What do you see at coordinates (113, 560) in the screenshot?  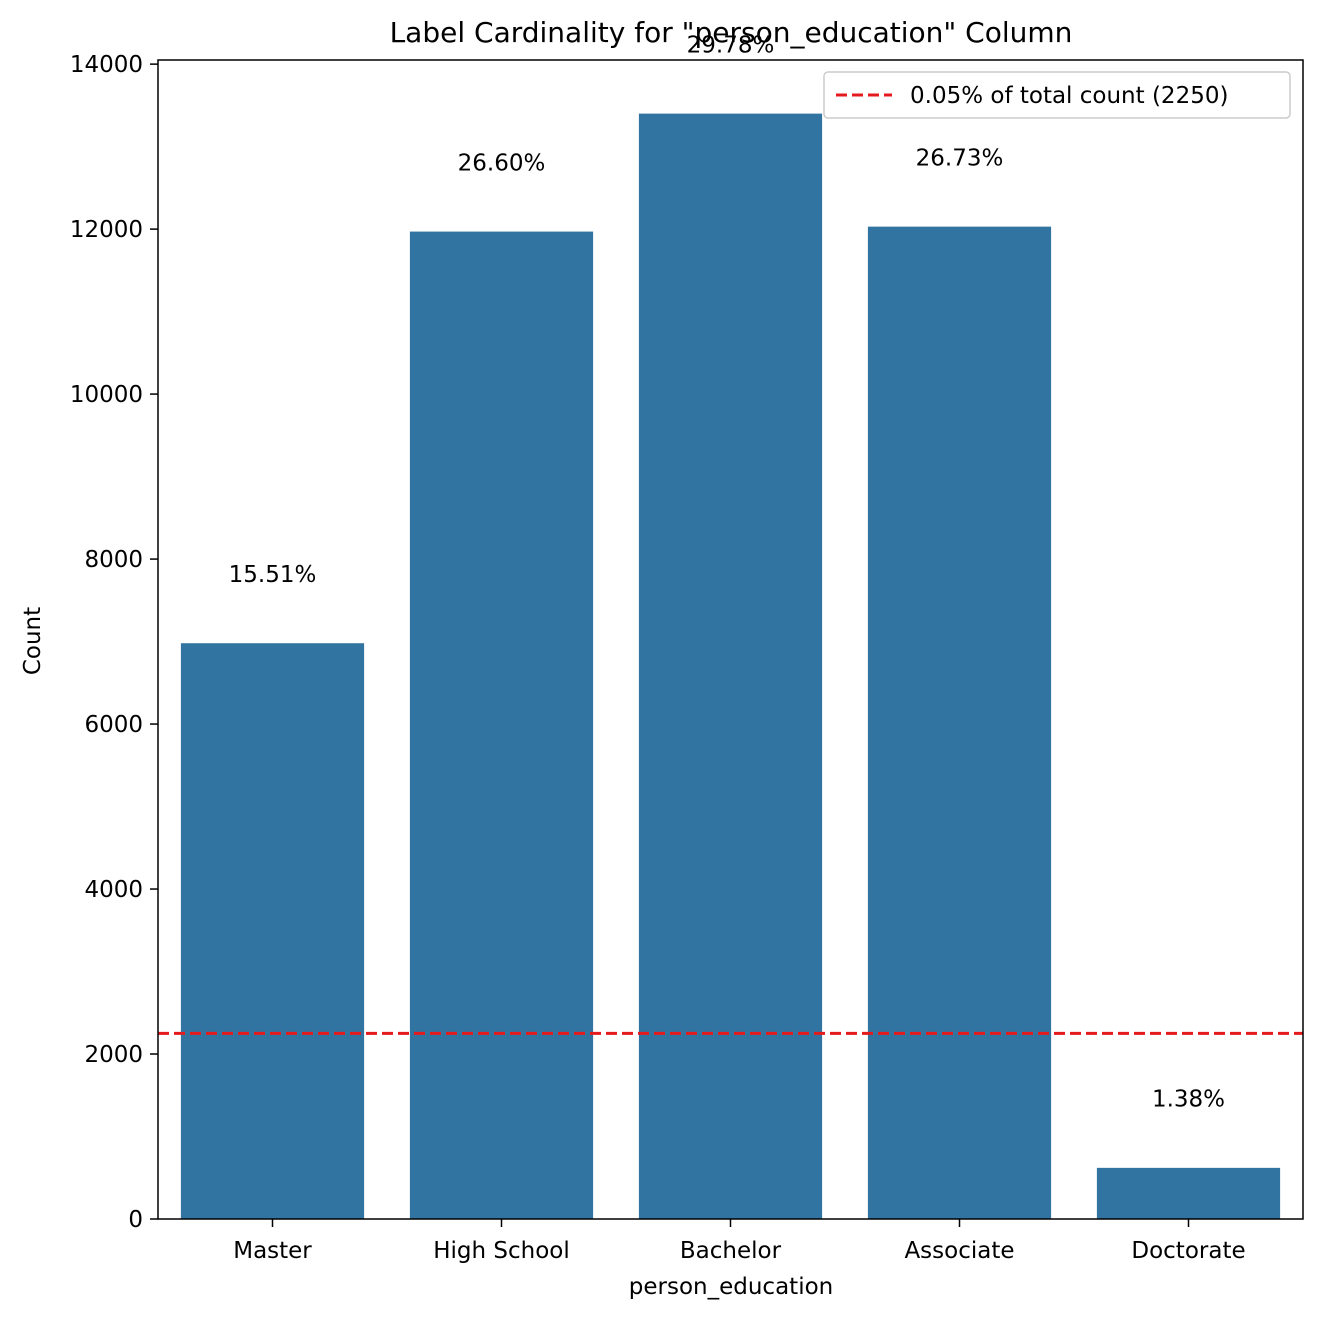 I see `y-tick-label: 8000` at bounding box center [113, 560].